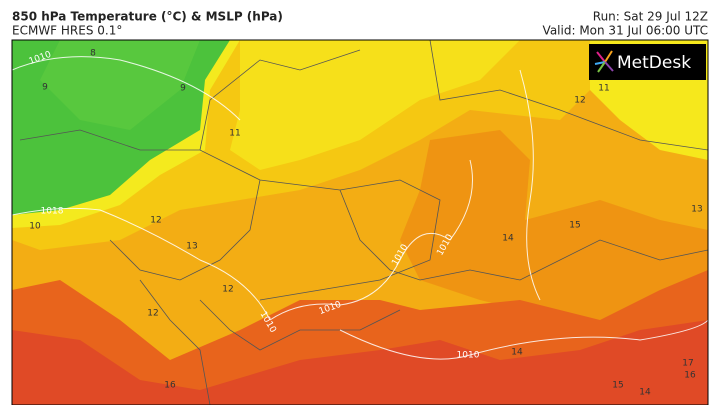 Image resolution: width=720 pixels, height=405 pixels. I want to click on logo-text: MetDesk, so click(654, 63).